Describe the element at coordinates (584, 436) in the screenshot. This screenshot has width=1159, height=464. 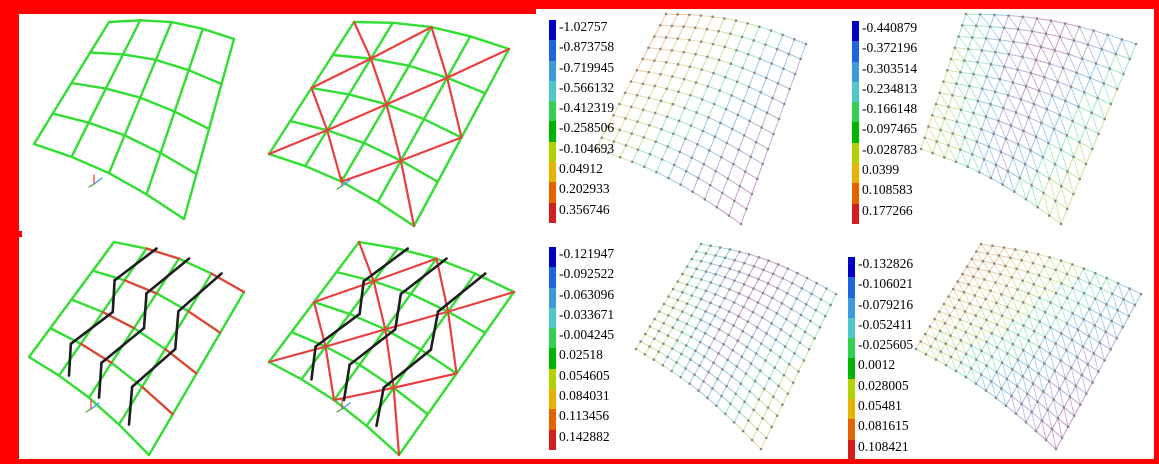
I see `legend-value: 0.142882` at that location.